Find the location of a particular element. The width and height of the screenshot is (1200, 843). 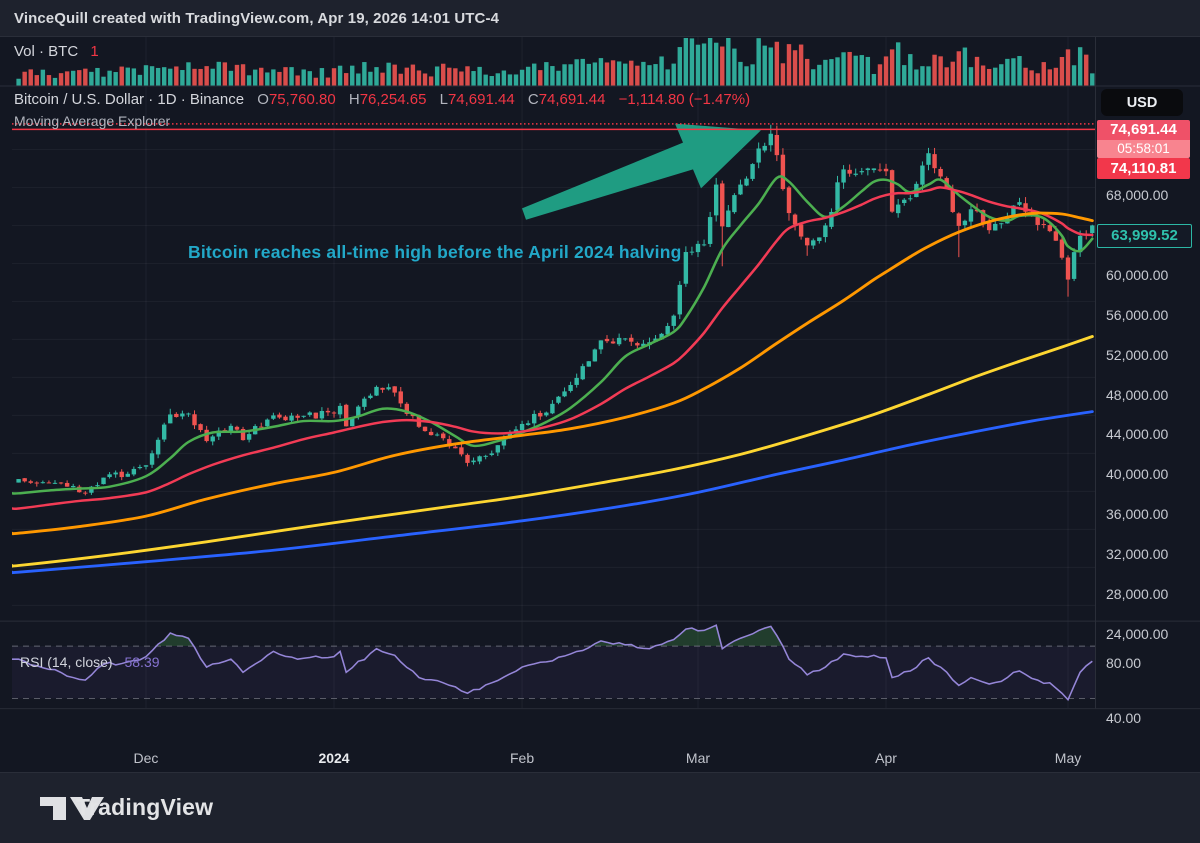

price-tick-label: 48,000.00 is located at coordinates (1137, 394).